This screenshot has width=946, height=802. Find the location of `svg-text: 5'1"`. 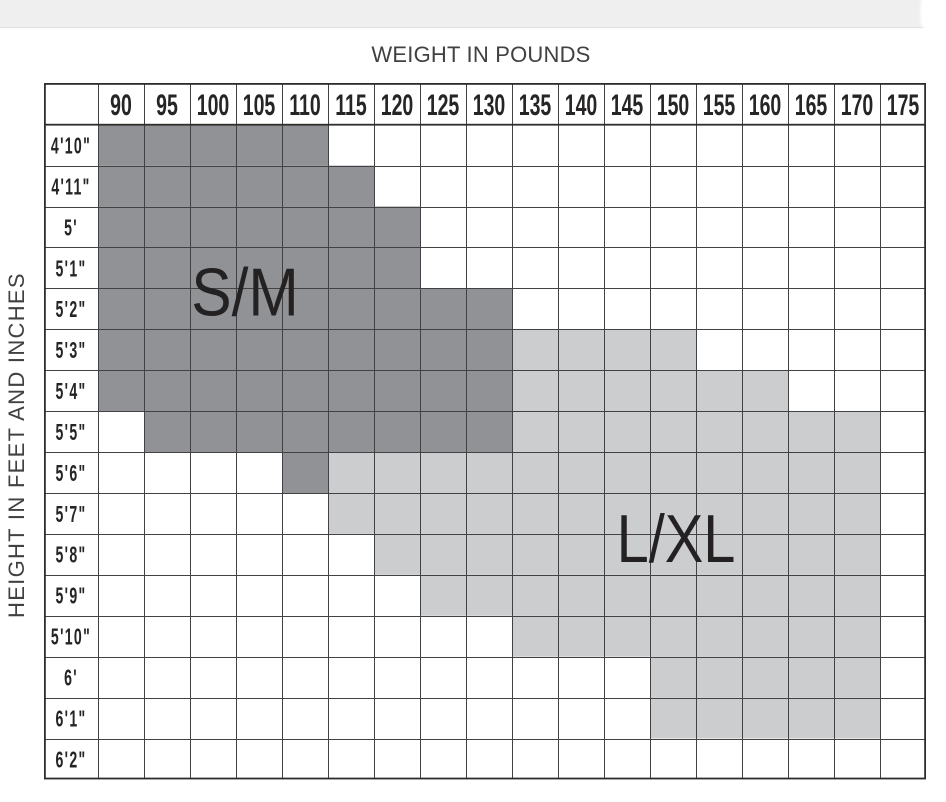

svg-text: 5'1" is located at coordinates (71, 269).